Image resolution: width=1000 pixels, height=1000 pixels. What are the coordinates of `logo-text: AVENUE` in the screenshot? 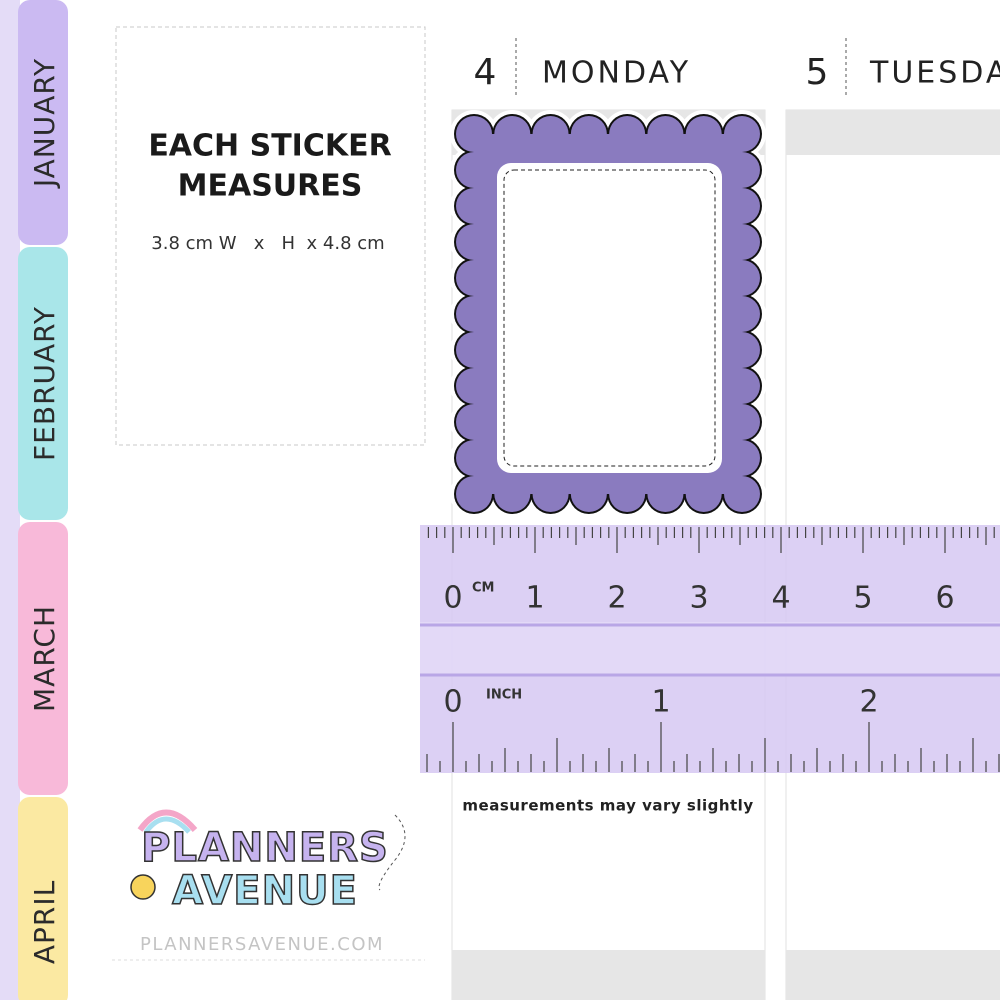 It's located at (265, 891).